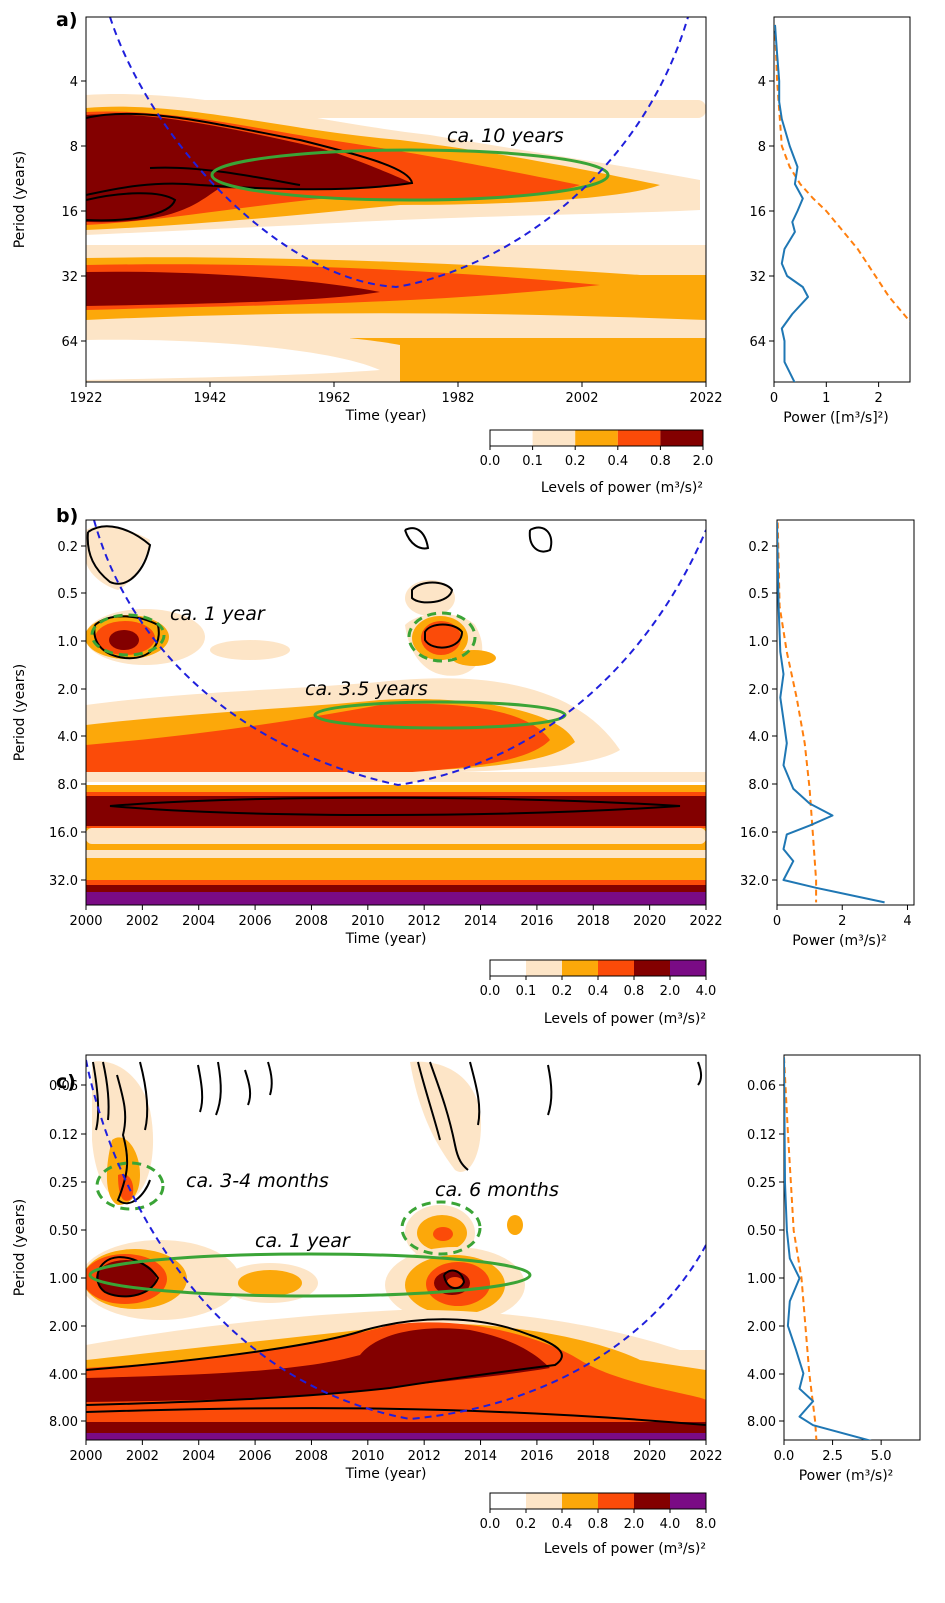 This screenshot has width=945, height=1603. I want to click on spectrum-frame, so click(842, 199).